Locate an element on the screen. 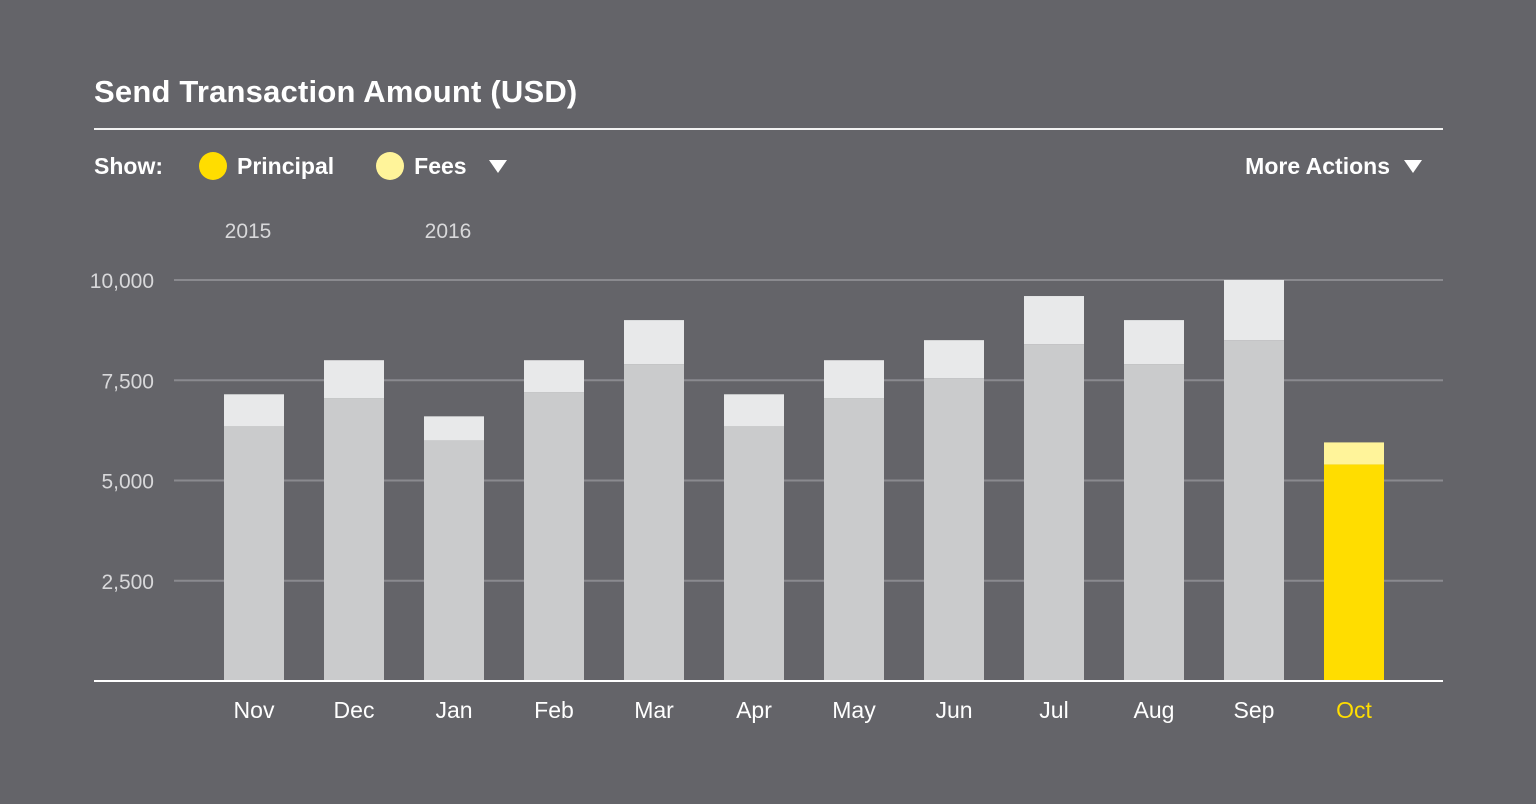 This screenshot has width=1536, height=804. bar-fees-oct is located at coordinates (1354, 453).